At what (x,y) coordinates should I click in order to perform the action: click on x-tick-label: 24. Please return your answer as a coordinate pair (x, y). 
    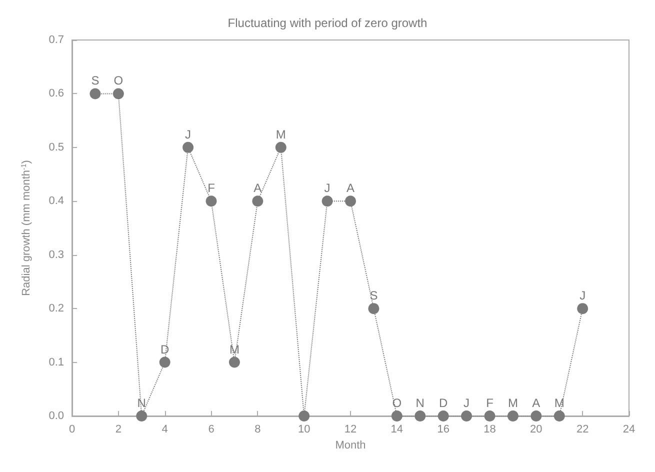
    Looking at the image, I should click on (629, 430).